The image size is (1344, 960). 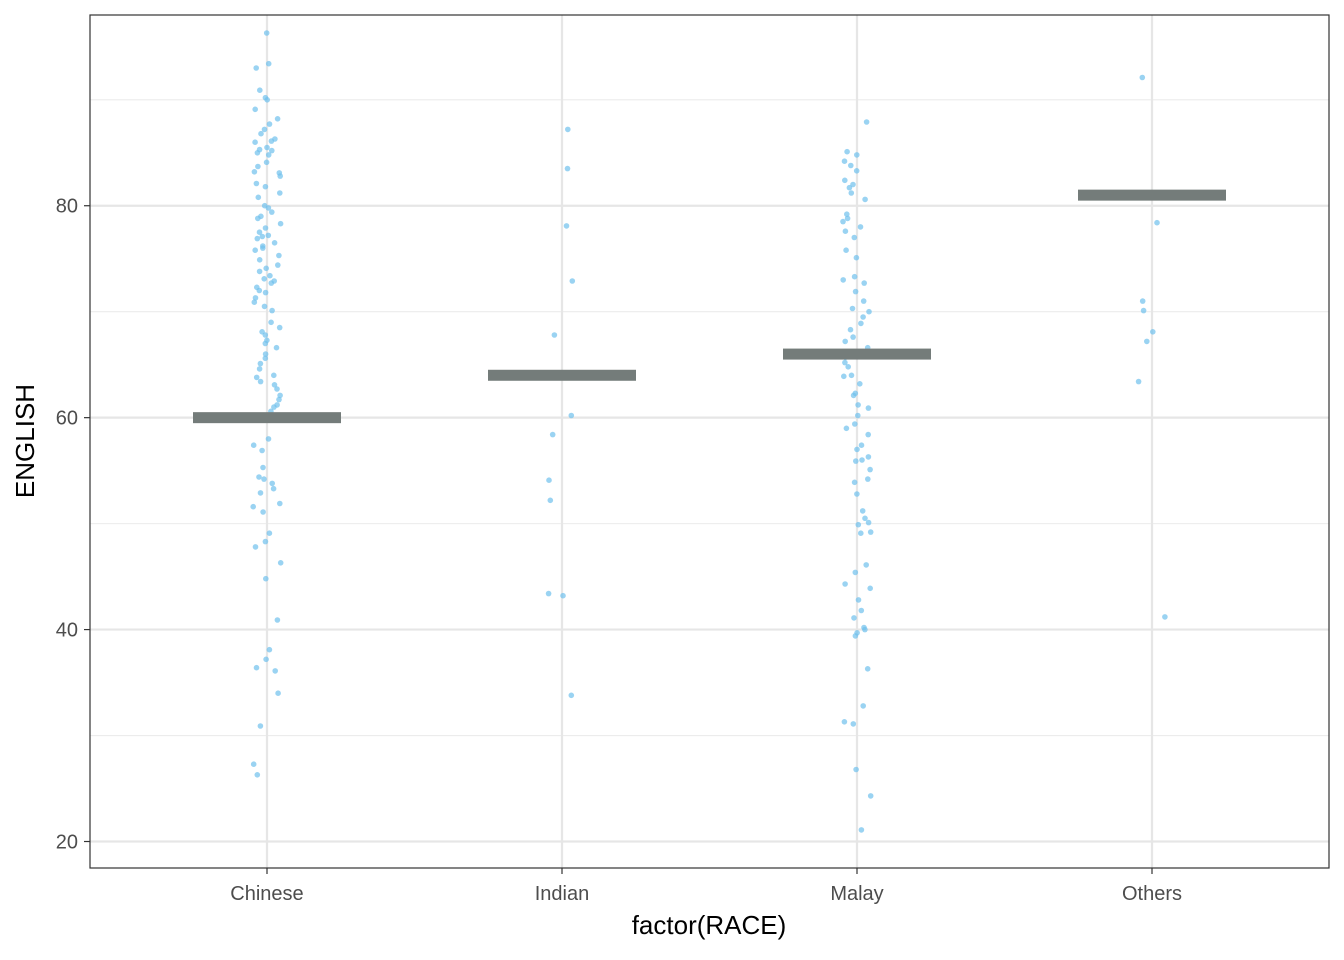 I want to click on y-axis-title: ENGLISH, so click(x=25, y=441).